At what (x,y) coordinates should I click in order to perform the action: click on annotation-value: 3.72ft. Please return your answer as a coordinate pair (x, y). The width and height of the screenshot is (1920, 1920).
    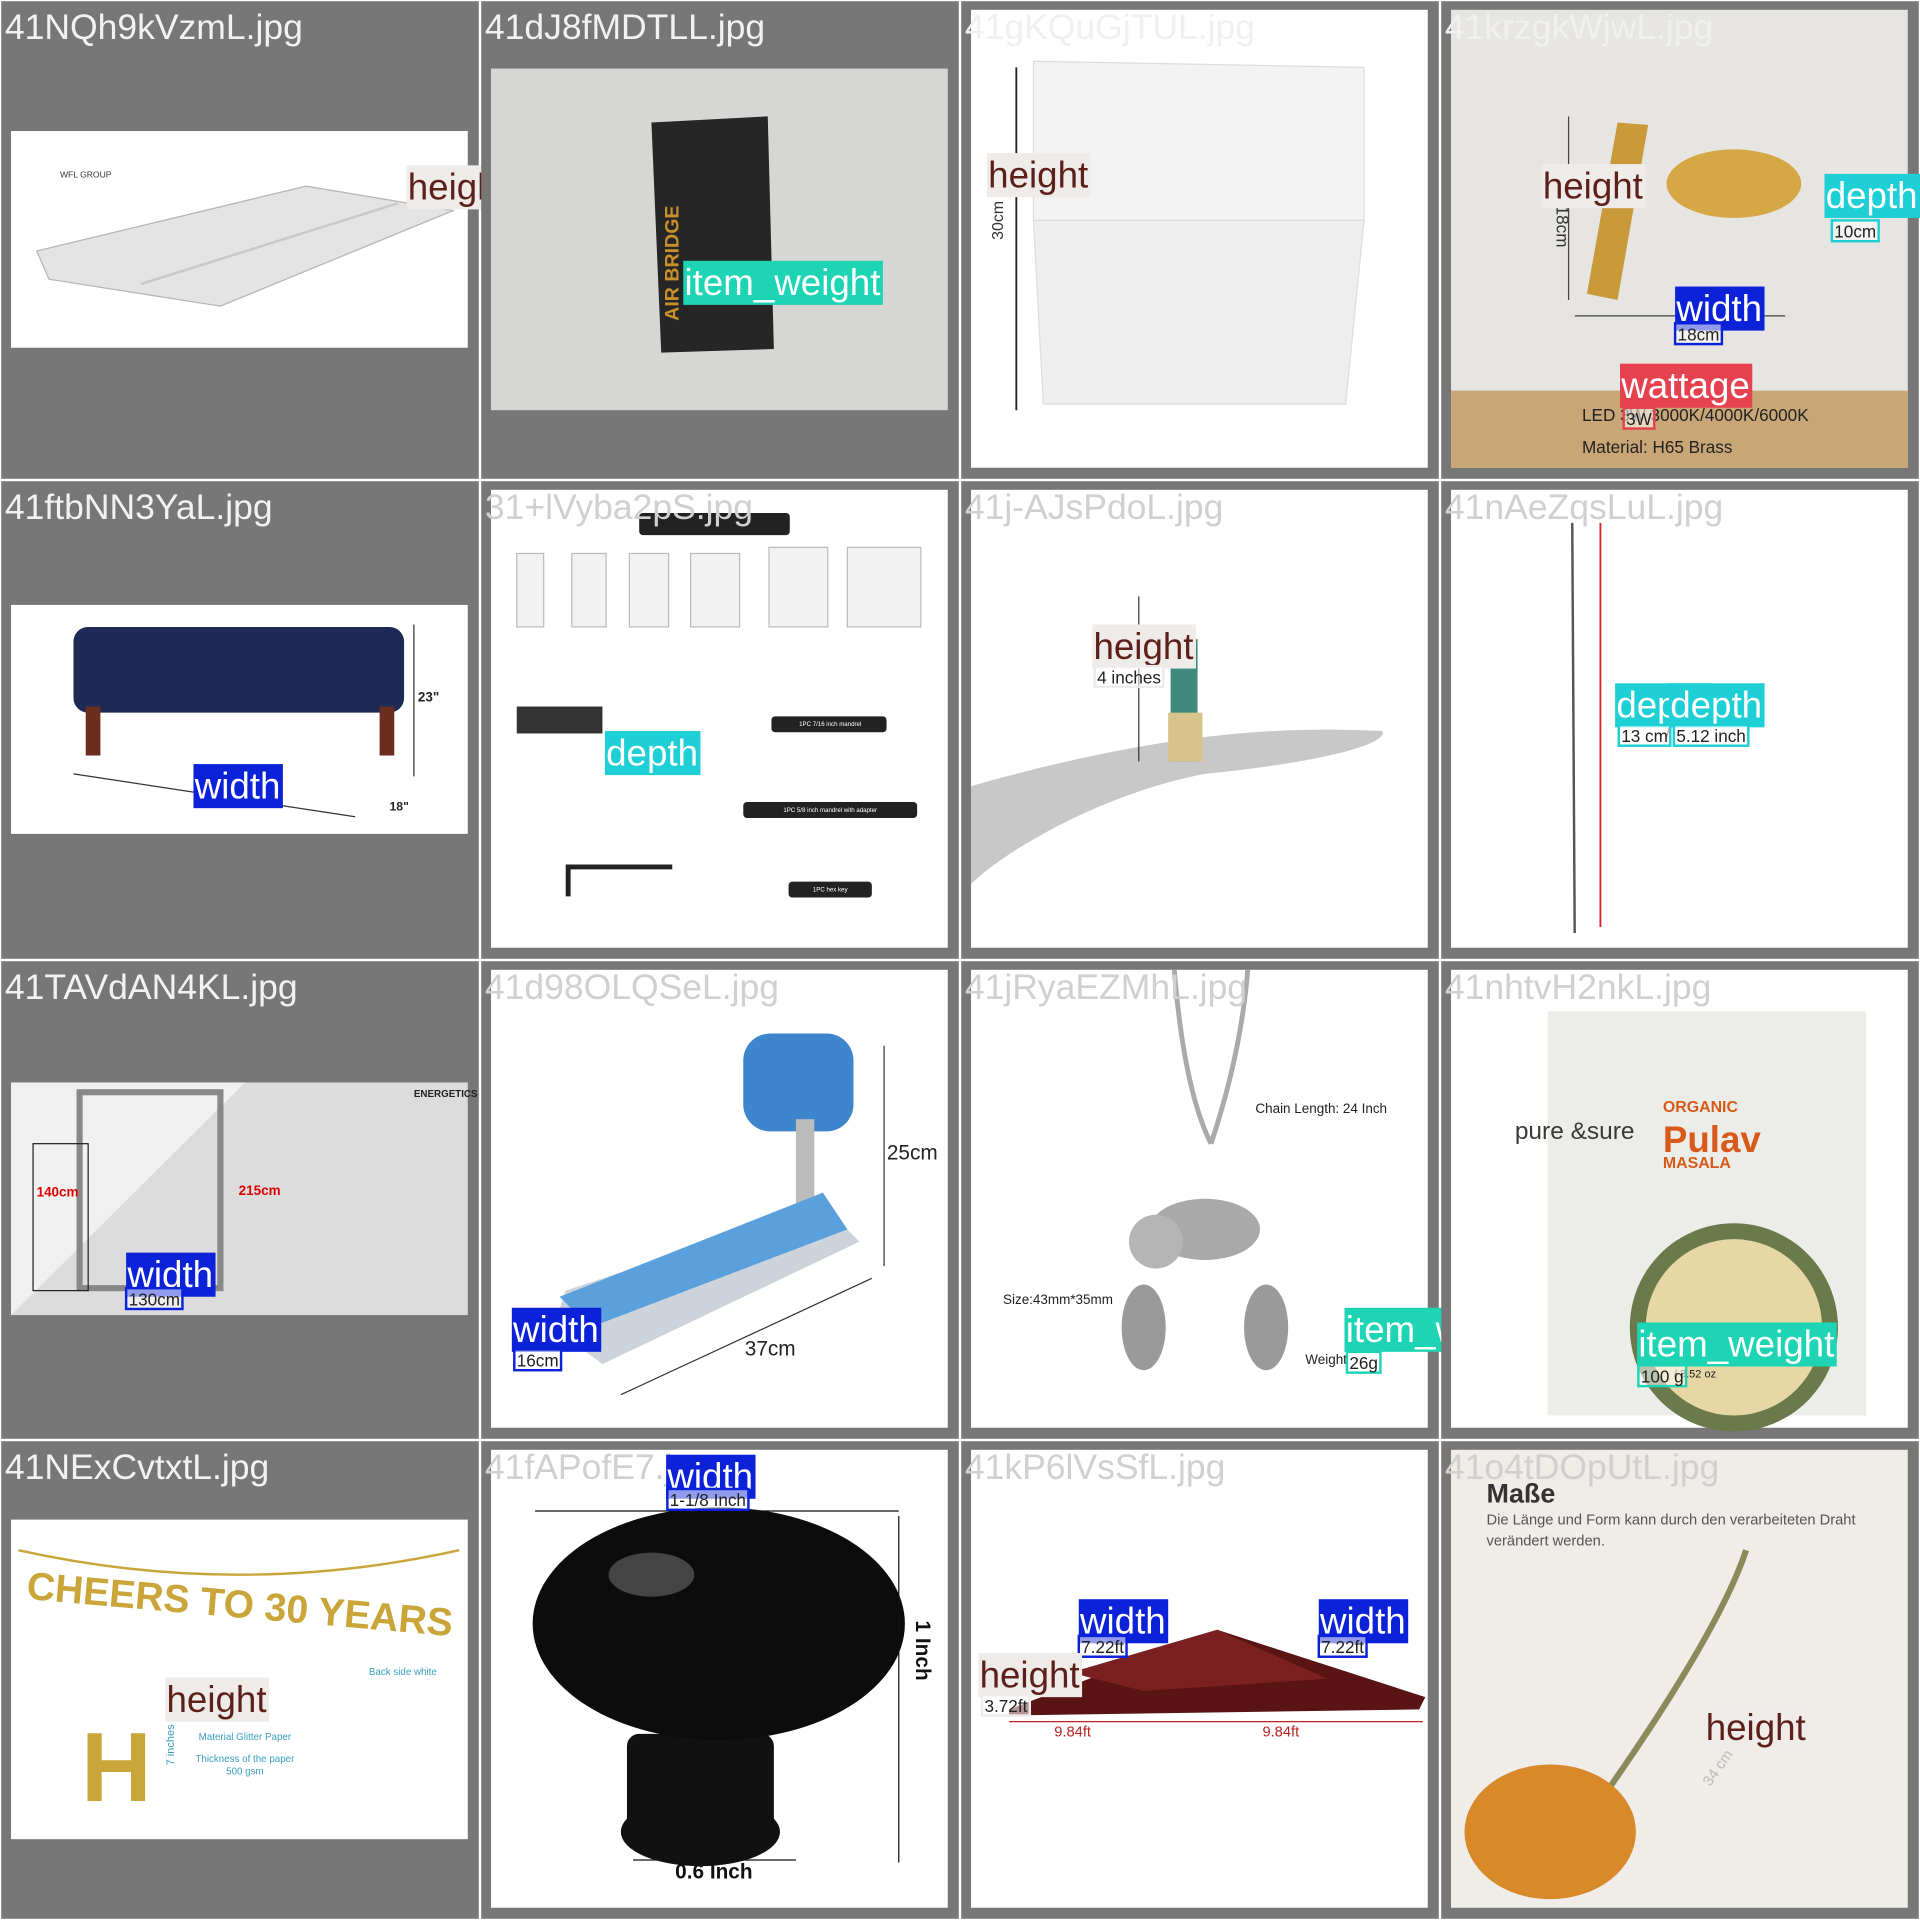
    Looking at the image, I should click on (1005, 1706).